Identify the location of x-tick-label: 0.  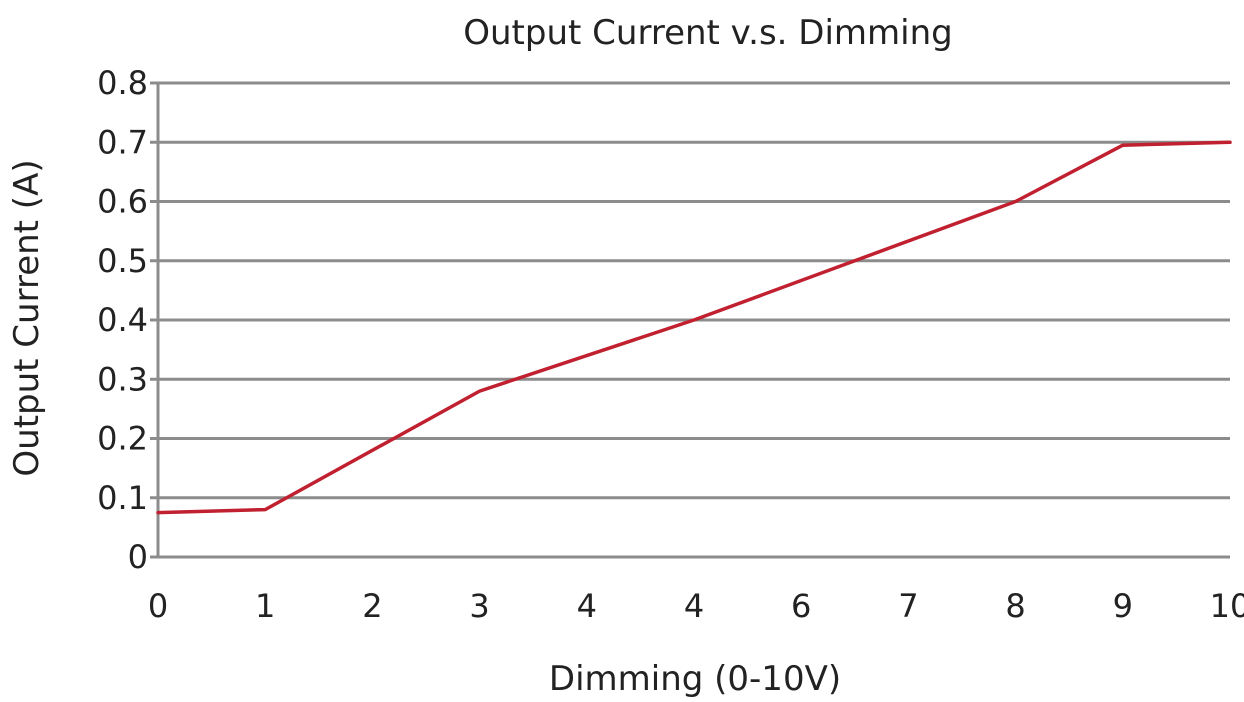
(158, 606).